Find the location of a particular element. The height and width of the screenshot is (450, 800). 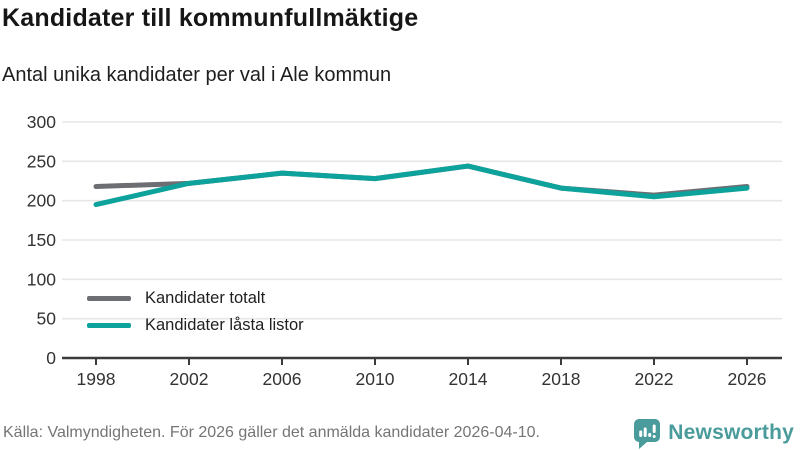

x-tick-label: 2014 is located at coordinates (468, 379).